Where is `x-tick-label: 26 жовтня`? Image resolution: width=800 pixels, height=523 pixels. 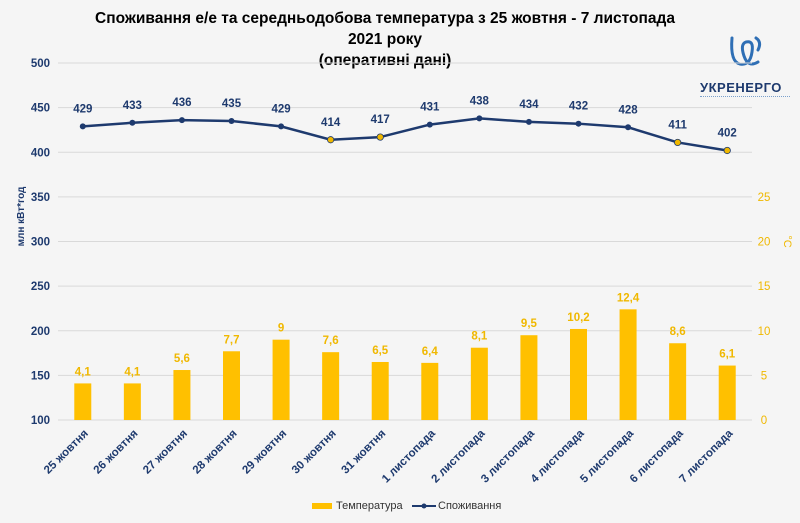
x-tick-label: 26 жовтня is located at coordinates (116, 452).